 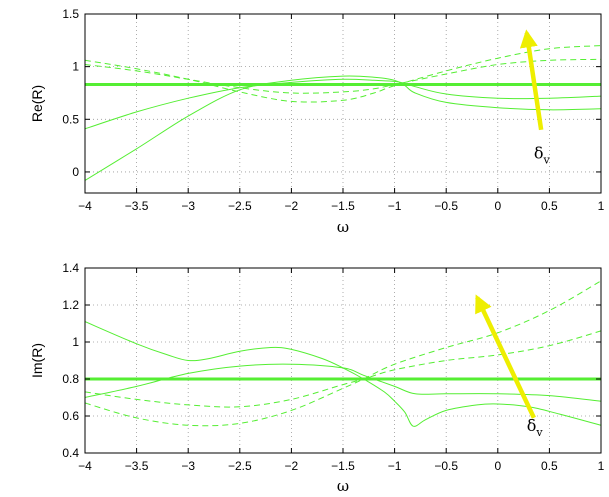 What do you see at coordinates (70, 305) in the screenshot?
I see `y-tick-label: 1.2` at bounding box center [70, 305].